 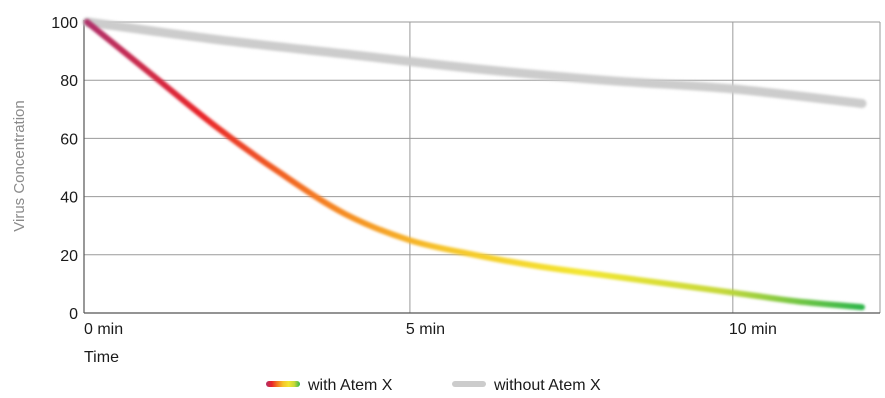 I want to click on x-axis-title: Time, so click(x=101, y=357).